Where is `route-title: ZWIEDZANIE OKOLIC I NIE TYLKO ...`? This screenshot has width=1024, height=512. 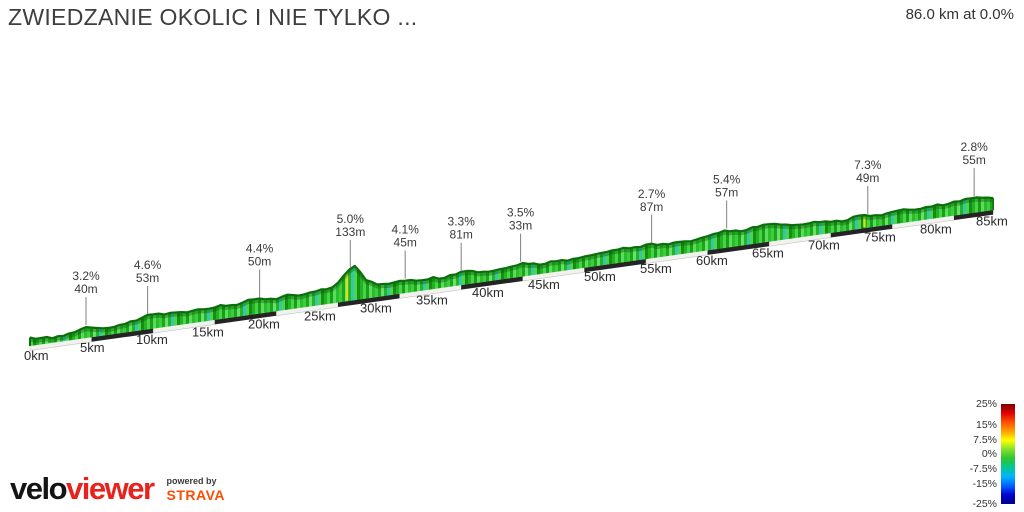 route-title: ZWIEDZANIE OKOLIC I NIE TYLKO ... is located at coordinates (213, 17).